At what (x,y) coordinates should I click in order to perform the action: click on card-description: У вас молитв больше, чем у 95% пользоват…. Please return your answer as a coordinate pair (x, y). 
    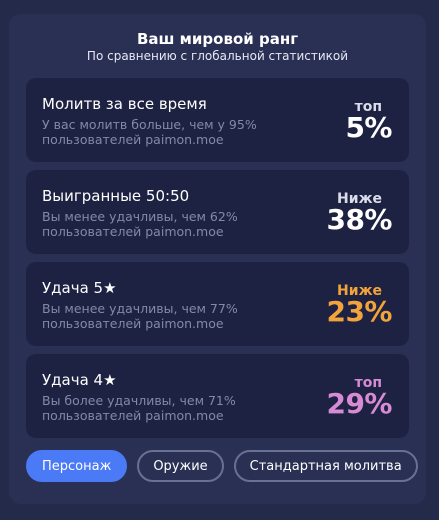
    Looking at the image, I should click on (149, 132).